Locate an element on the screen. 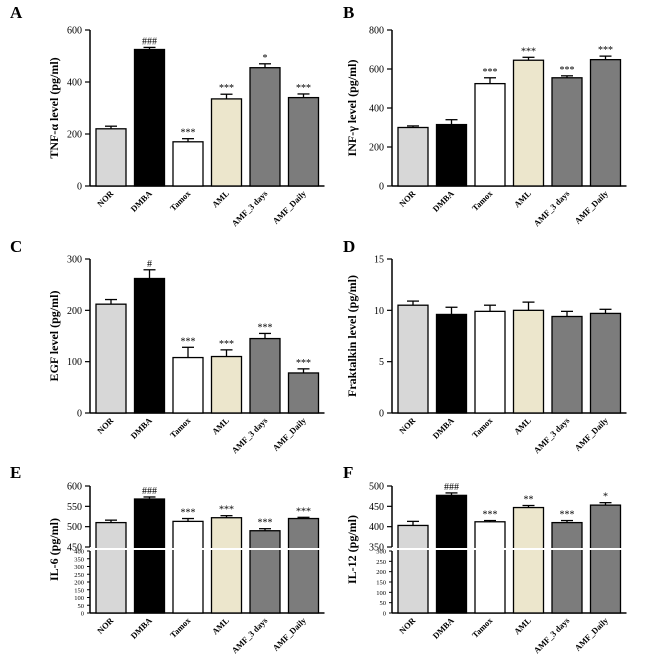  y-axis-label: EGF level (pg/ml) is located at coordinates (54, 336).